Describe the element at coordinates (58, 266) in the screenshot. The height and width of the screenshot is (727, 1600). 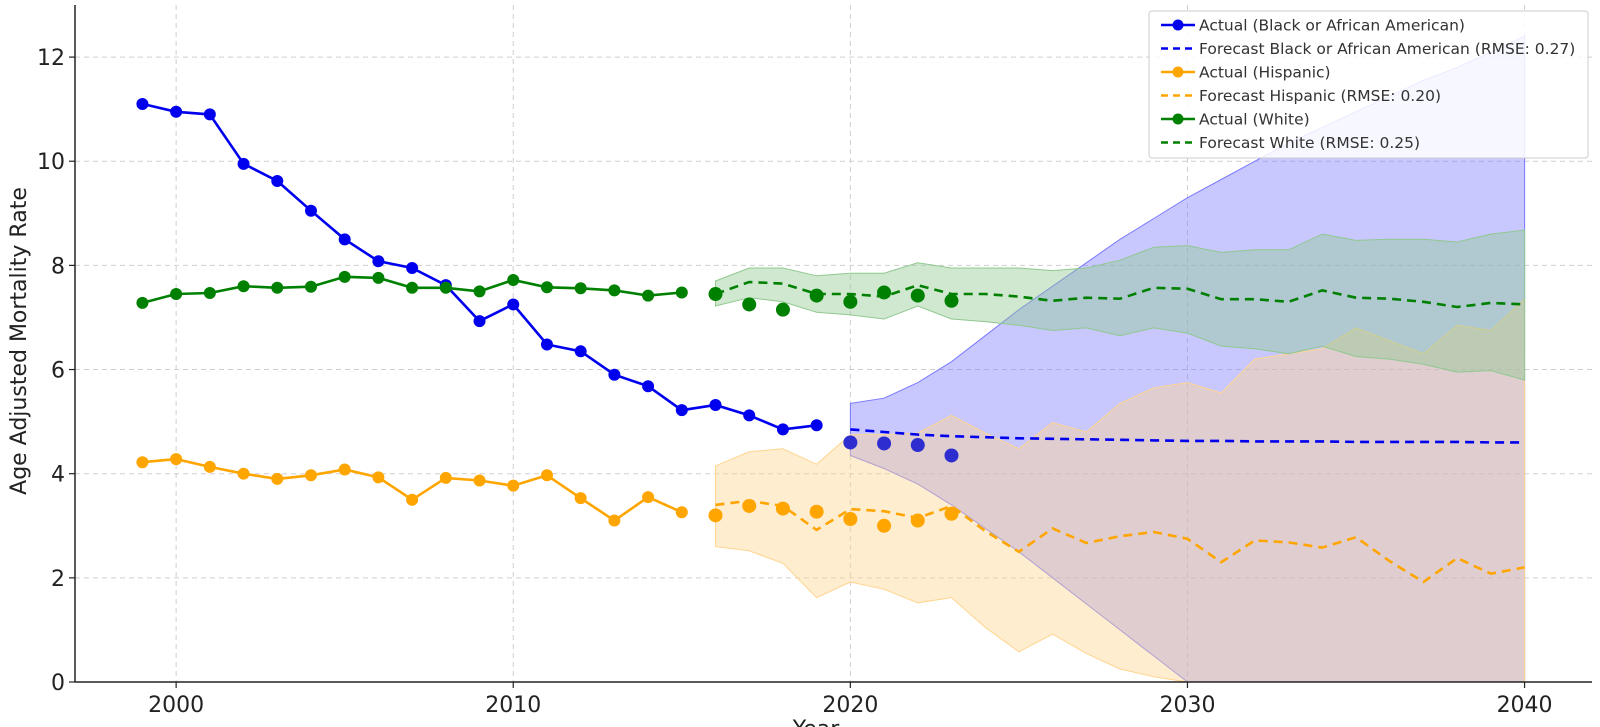
I see `y-tick-label: 8` at that location.